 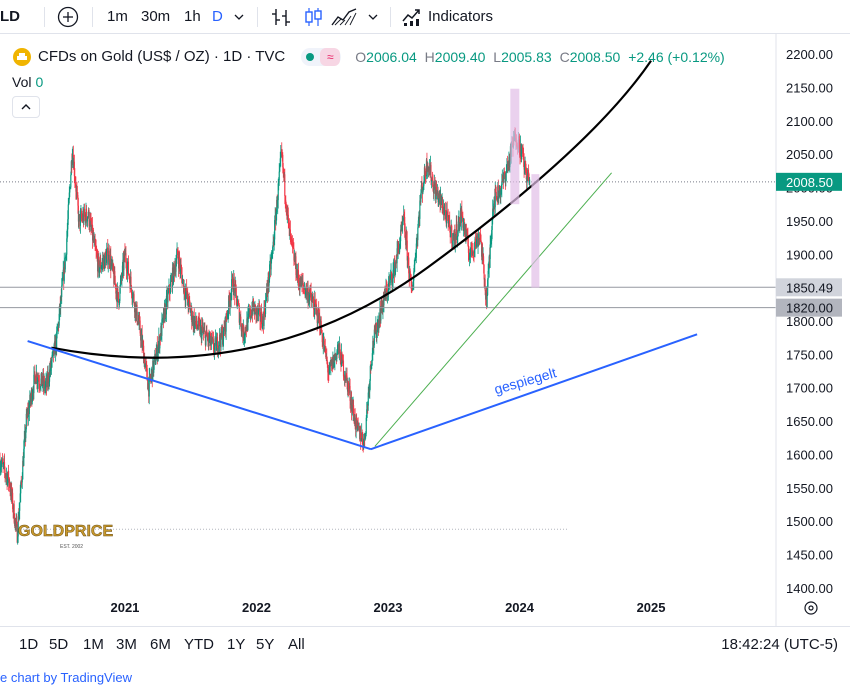 What do you see at coordinates (192, 16) in the screenshot?
I see `interval-1h: 1h` at bounding box center [192, 16].